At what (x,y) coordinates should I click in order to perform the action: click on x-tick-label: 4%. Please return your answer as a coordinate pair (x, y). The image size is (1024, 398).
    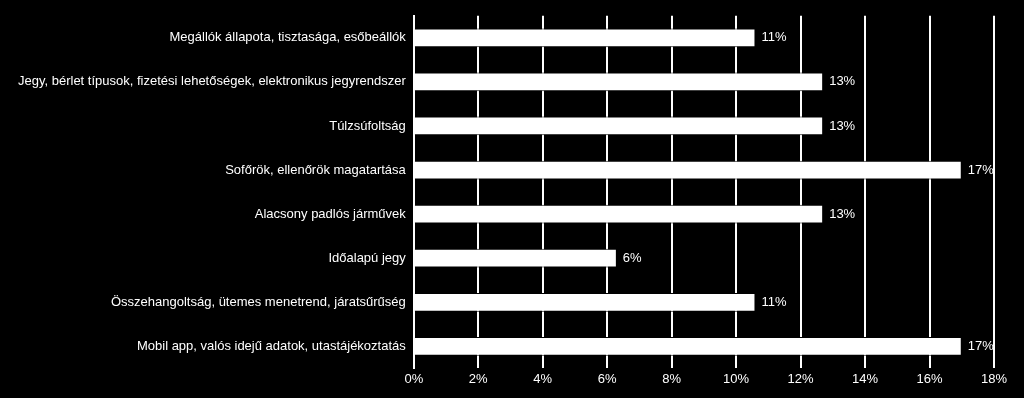
    Looking at the image, I should click on (543, 378).